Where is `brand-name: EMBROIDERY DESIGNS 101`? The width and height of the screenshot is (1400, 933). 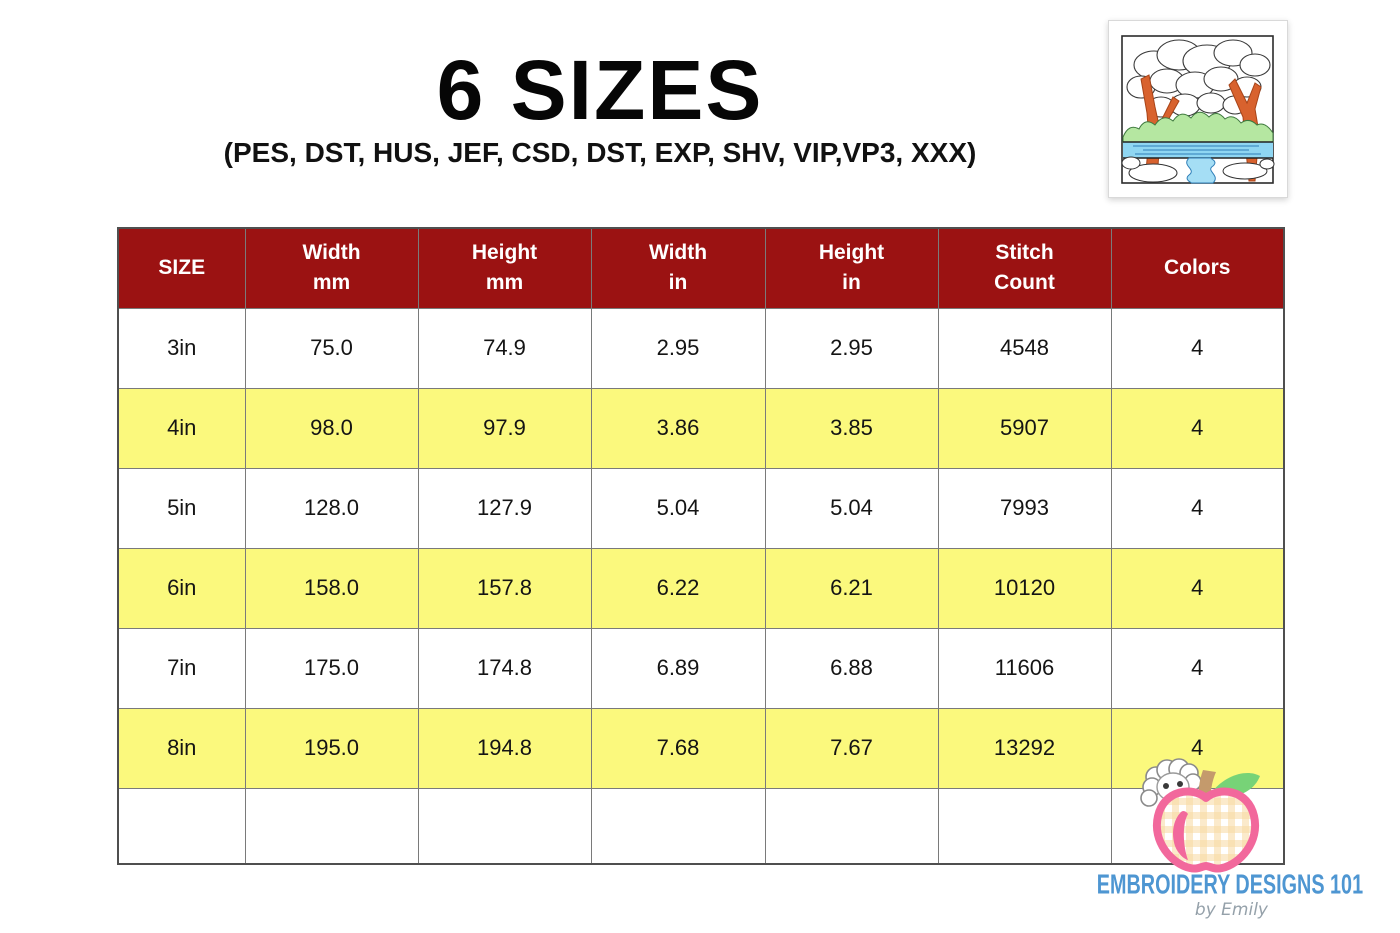
brand-name: EMBROIDERY DESIGNS 101 is located at coordinates (1230, 884).